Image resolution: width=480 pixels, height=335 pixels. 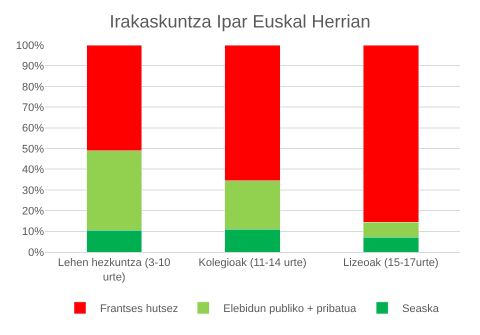 I want to click on y-tick-label: 80%, so click(x=33, y=87).